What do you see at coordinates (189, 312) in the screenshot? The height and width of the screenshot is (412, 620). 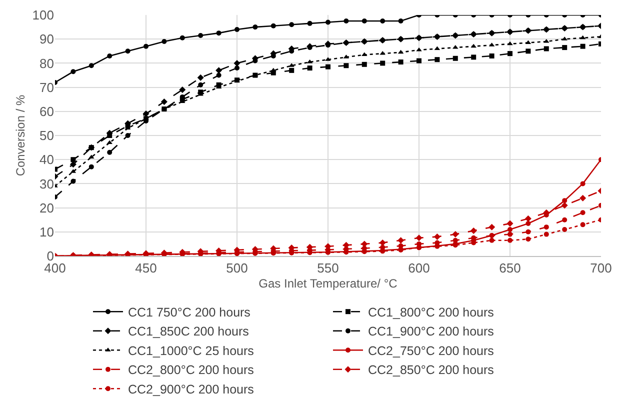 I see `legend-label: CC1 750°C 200 hours` at bounding box center [189, 312].